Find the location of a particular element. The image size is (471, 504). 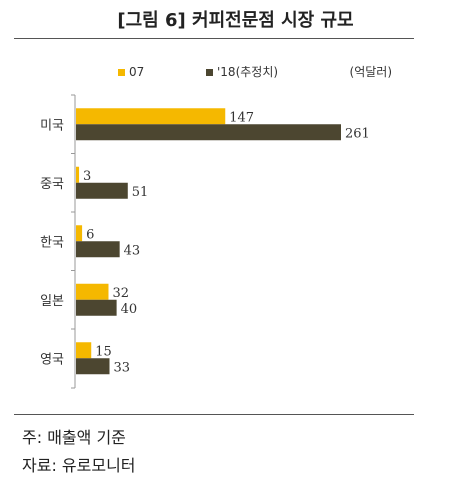

category-label: 영국 is located at coordinates (52, 359).